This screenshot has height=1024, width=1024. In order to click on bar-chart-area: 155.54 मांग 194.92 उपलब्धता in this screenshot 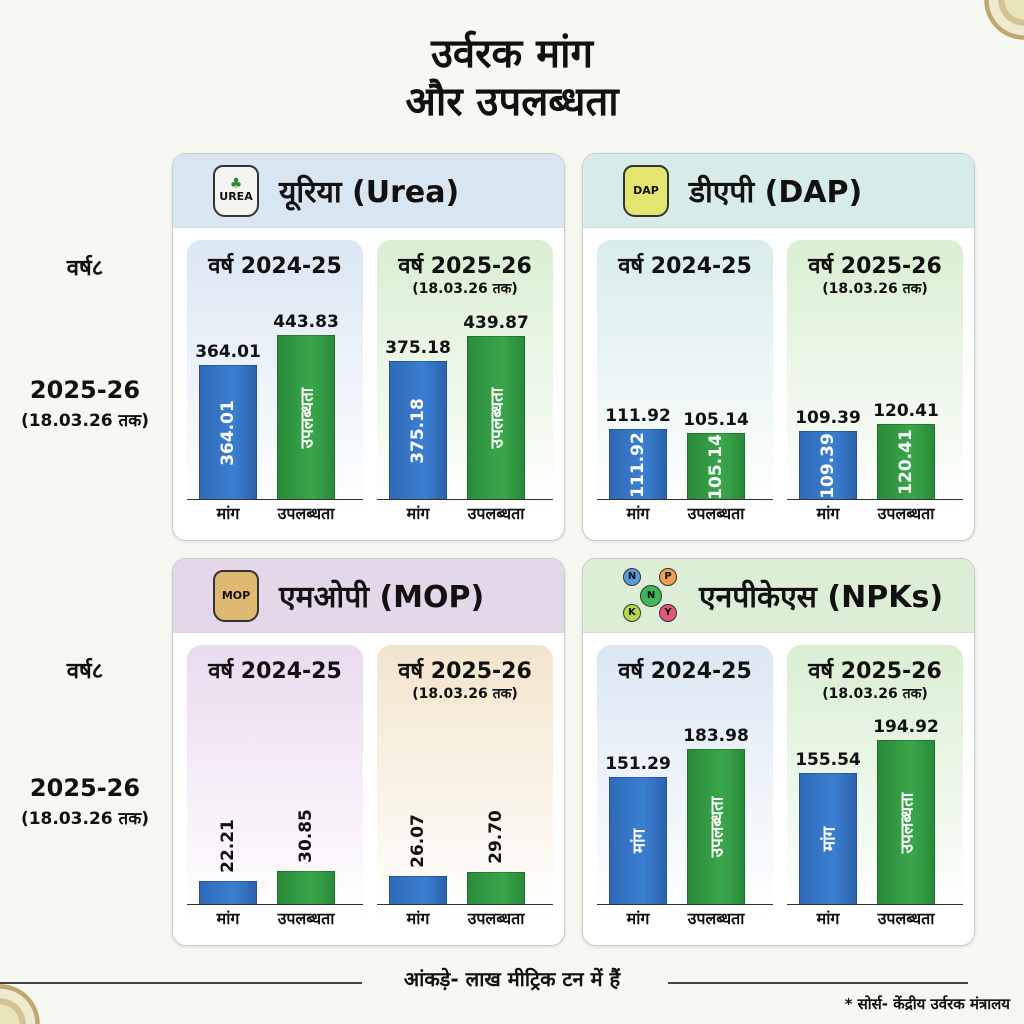, I will do `click(875, 811)`.